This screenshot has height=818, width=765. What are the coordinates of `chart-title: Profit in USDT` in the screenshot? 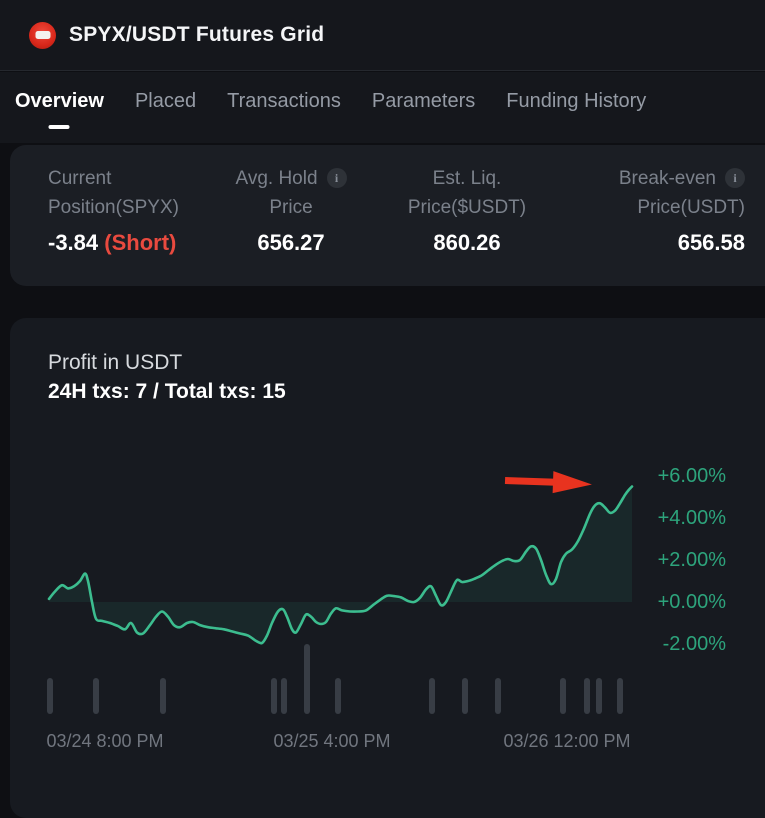 It's located at (115, 362).